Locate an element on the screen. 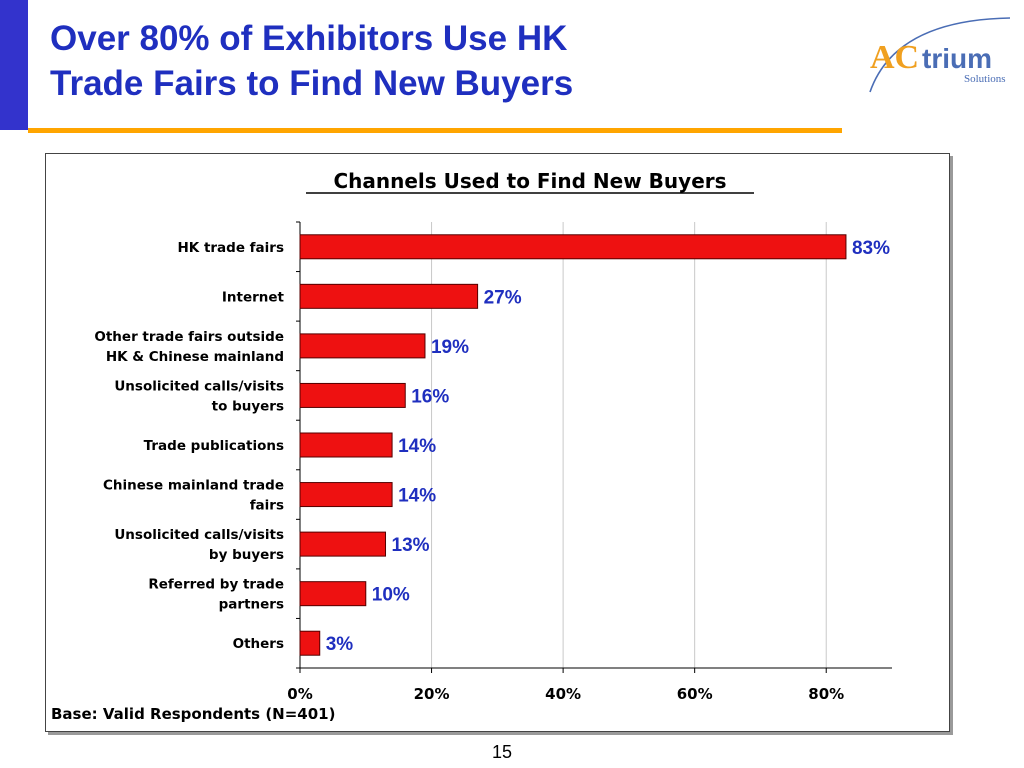 This screenshot has height=768, width=1024. value-label-7: 10% is located at coordinates (391, 595).